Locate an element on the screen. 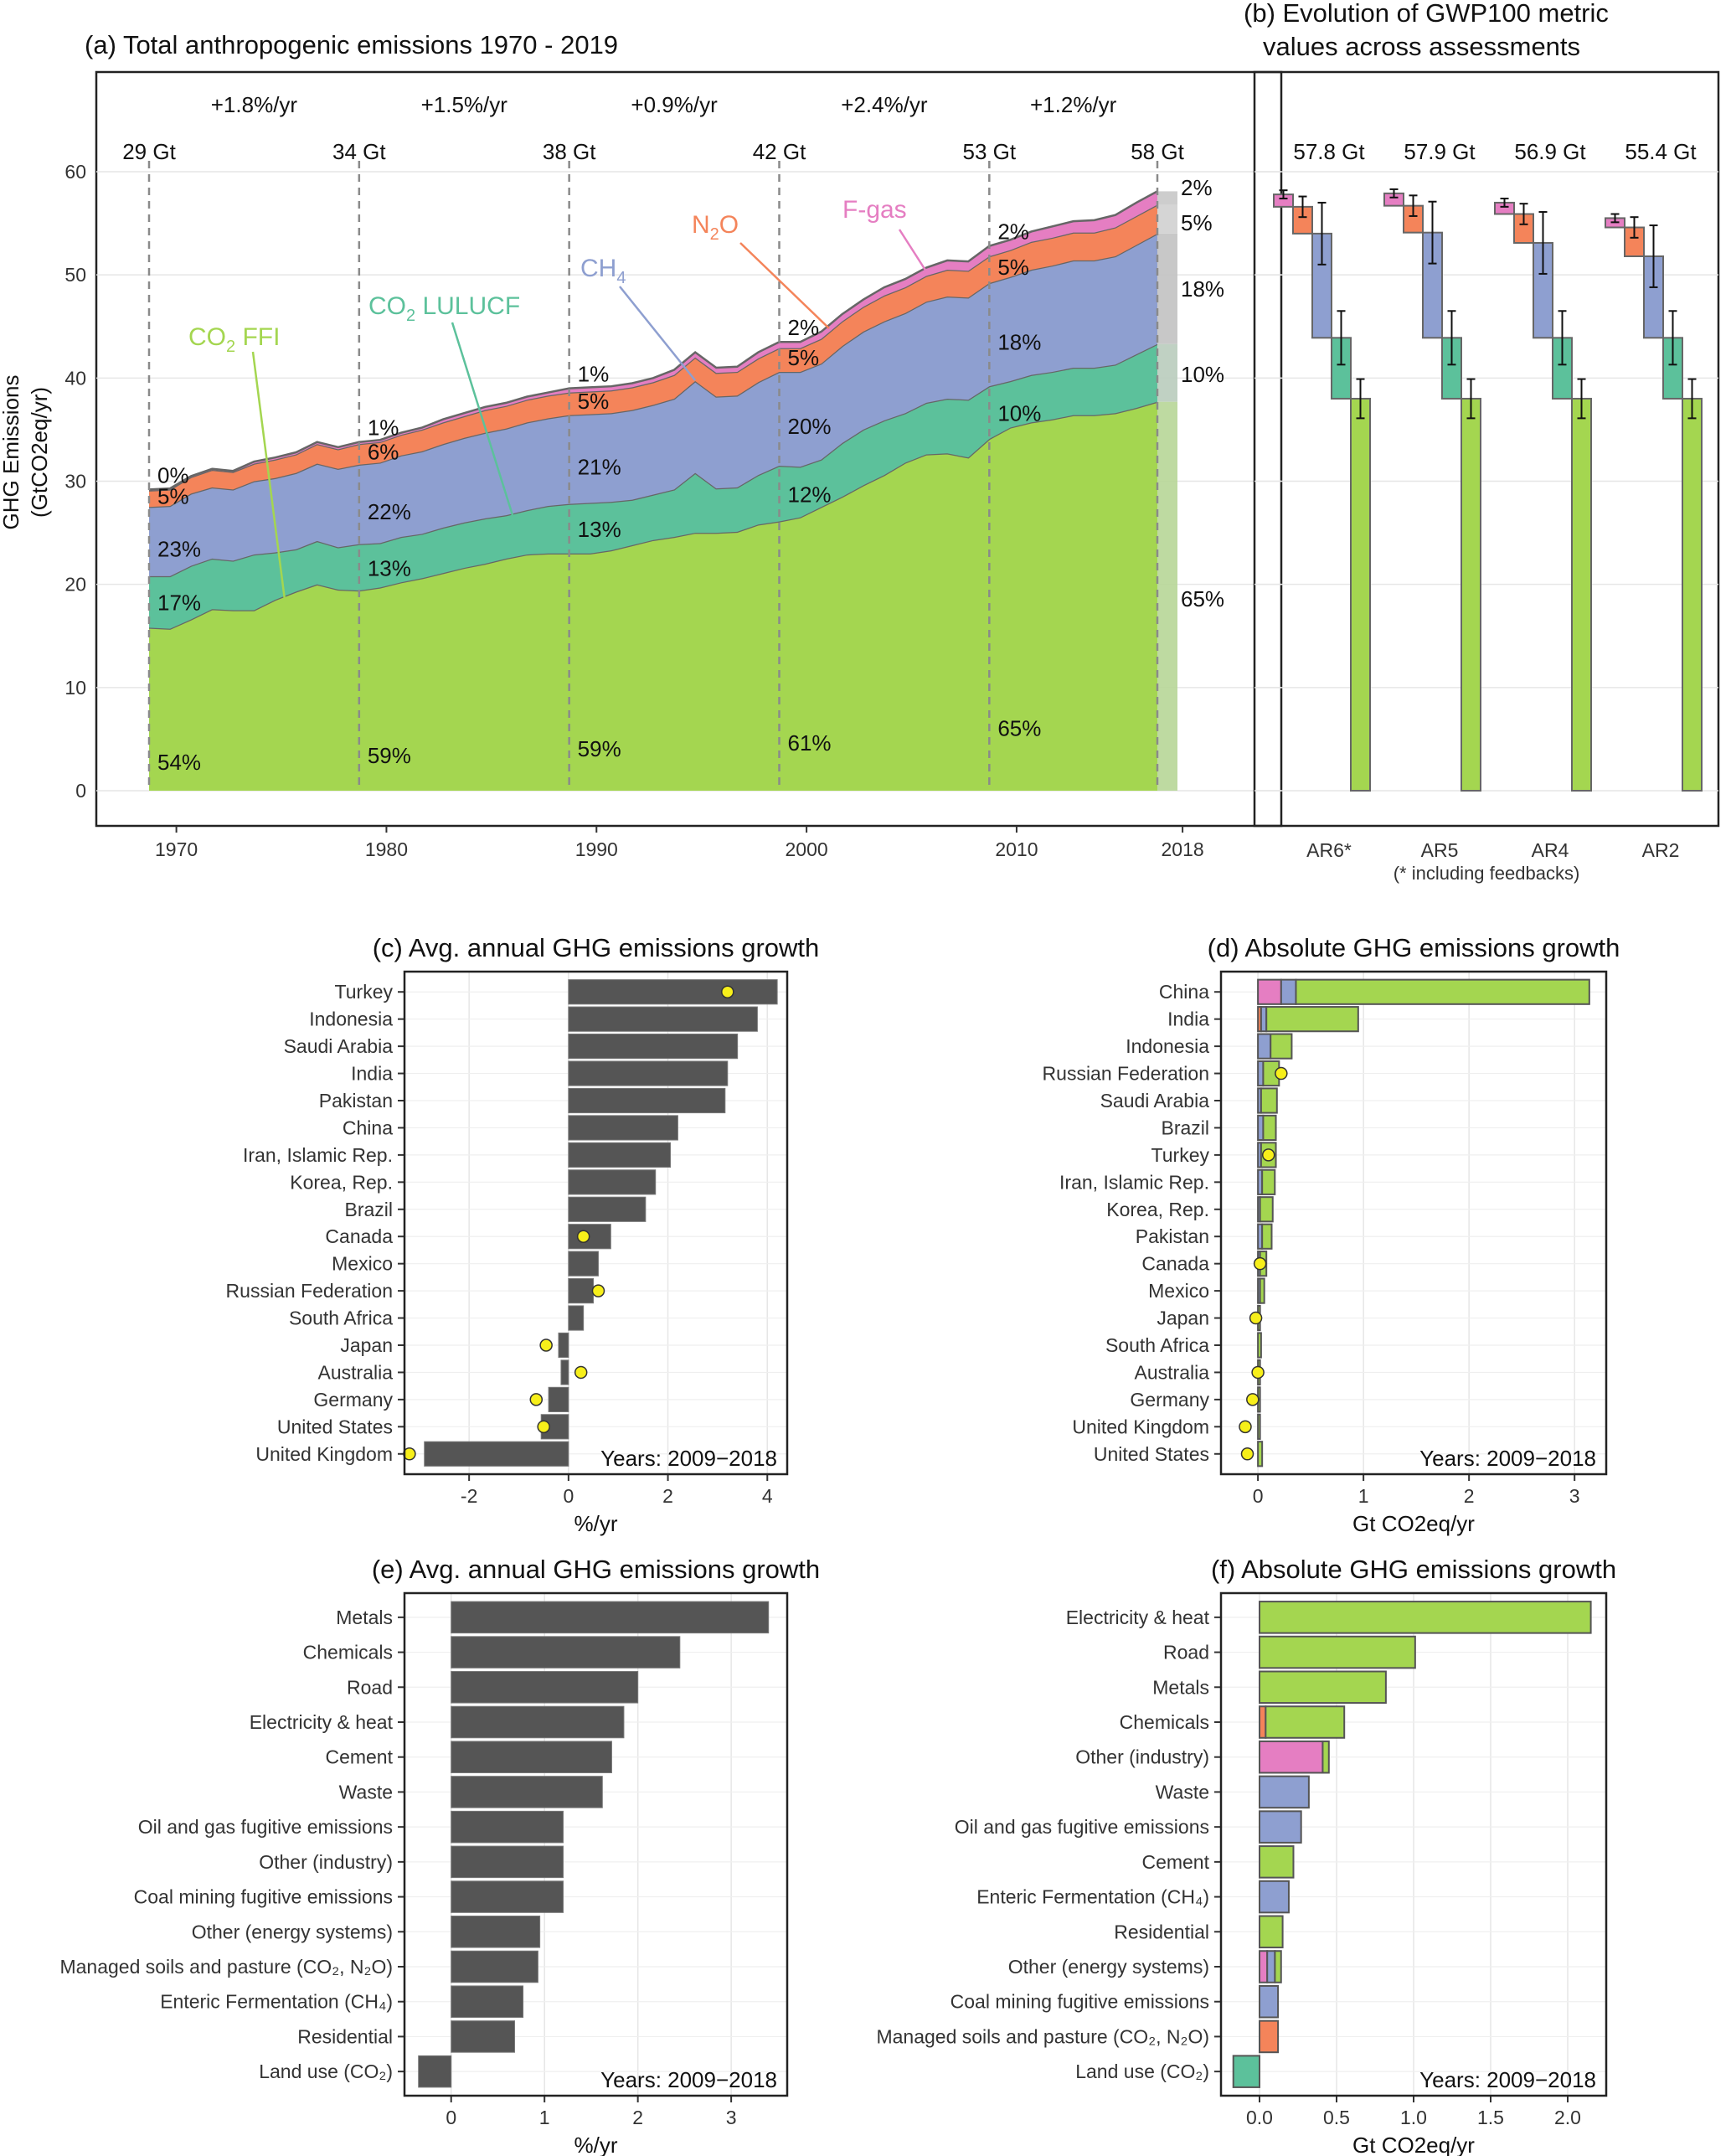 Image resolution: width=1731 pixels, height=2156 pixels. panel-b-waterfall-bar is located at coordinates (1692, 595).